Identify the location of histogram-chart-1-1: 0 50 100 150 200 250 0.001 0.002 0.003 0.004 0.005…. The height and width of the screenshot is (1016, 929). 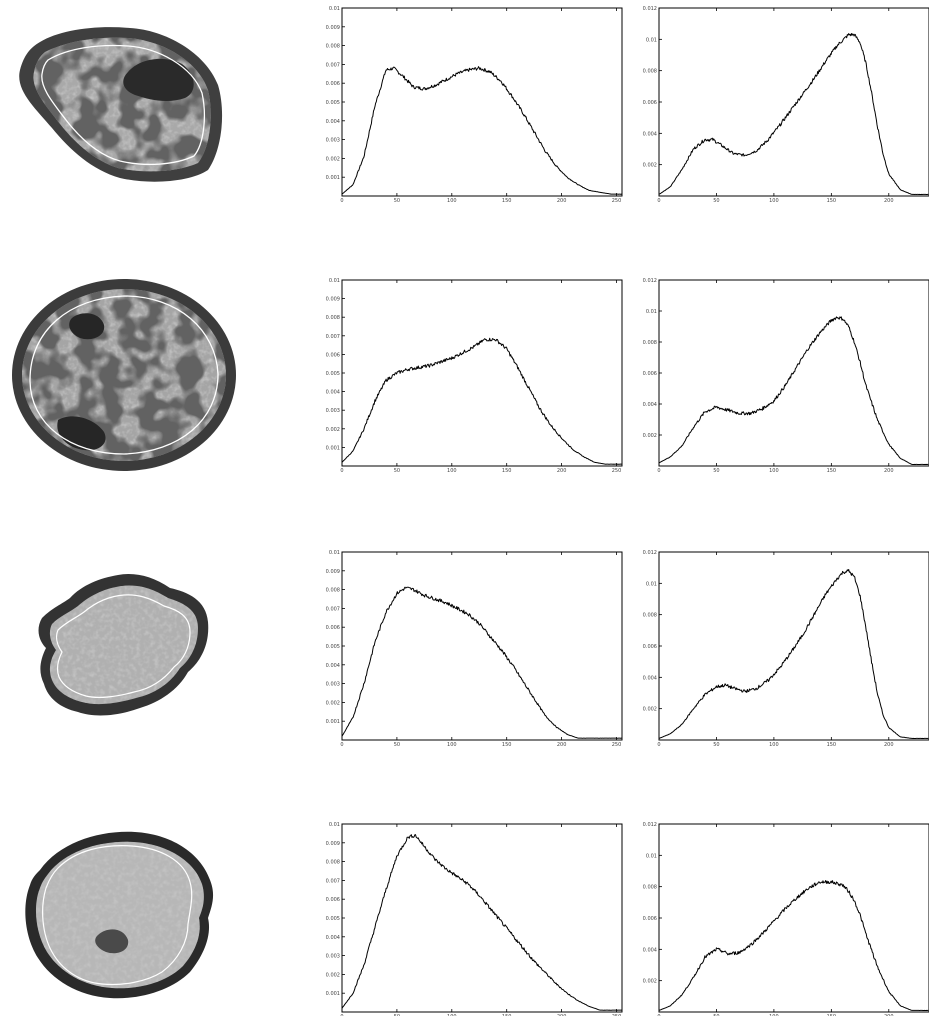
(474, 105).